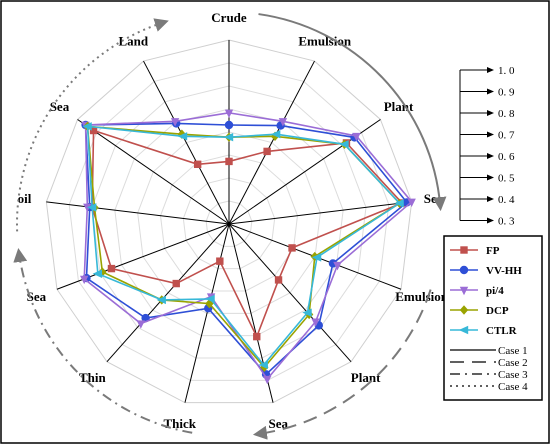 Image resolution: width=550 pixels, height=444 pixels. Describe the element at coordinates (484, 331) in the screenshot. I see `legend-item-ctlr: CTLR` at that location.